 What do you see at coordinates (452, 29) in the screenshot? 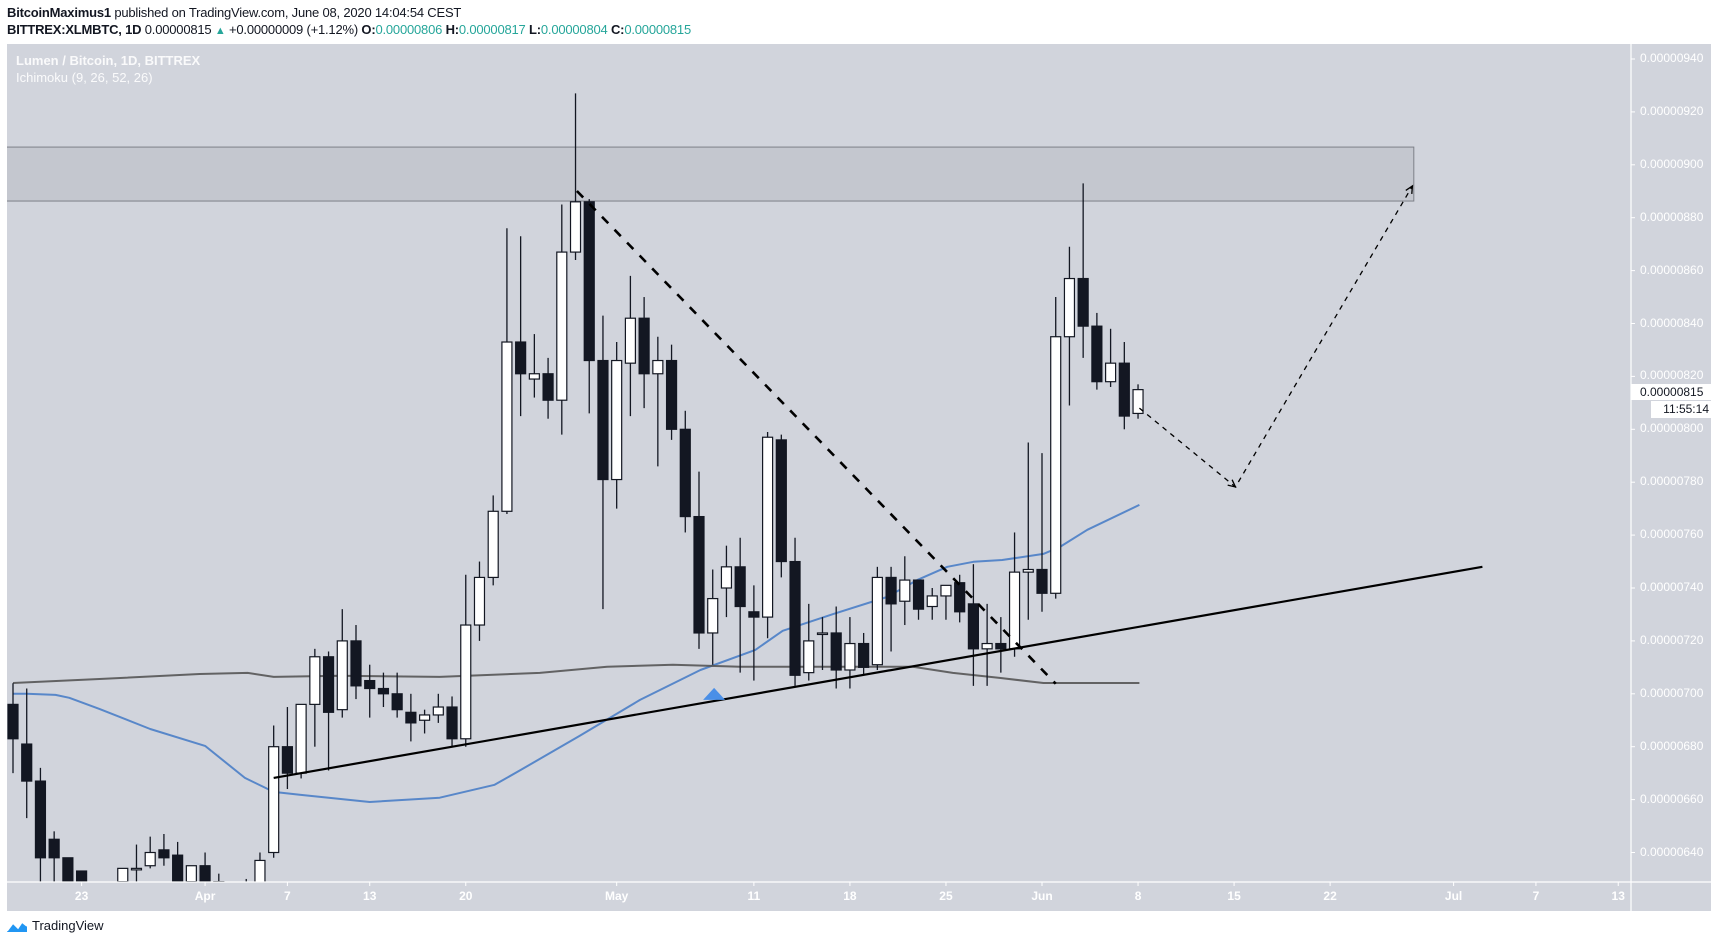
I see `high-label: H:` at bounding box center [452, 29].